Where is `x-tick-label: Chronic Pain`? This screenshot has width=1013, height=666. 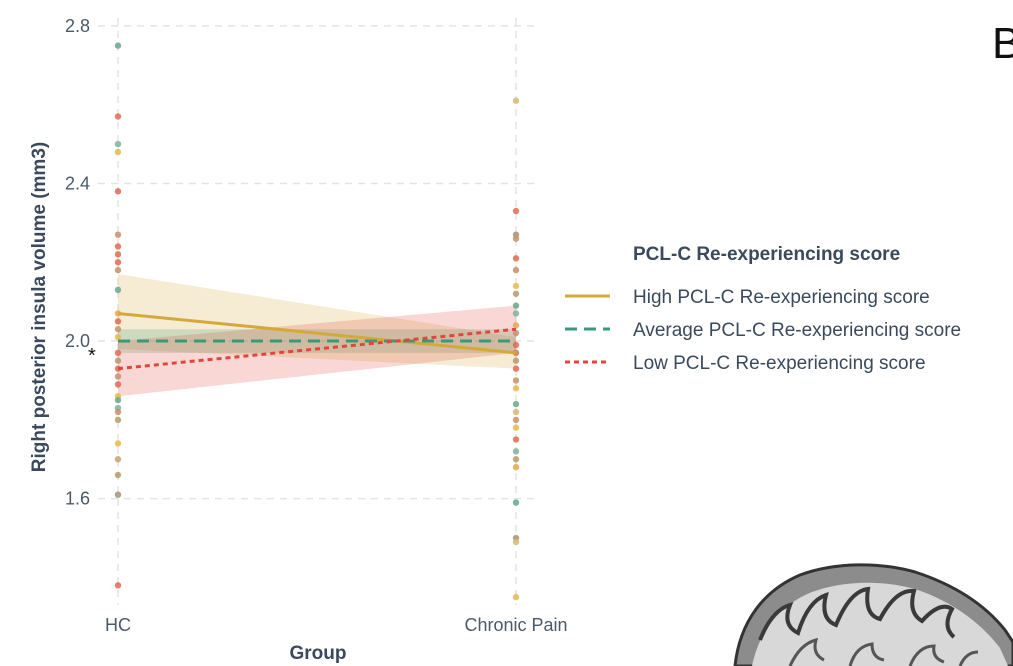
x-tick-label: Chronic Pain is located at coordinates (515, 625).